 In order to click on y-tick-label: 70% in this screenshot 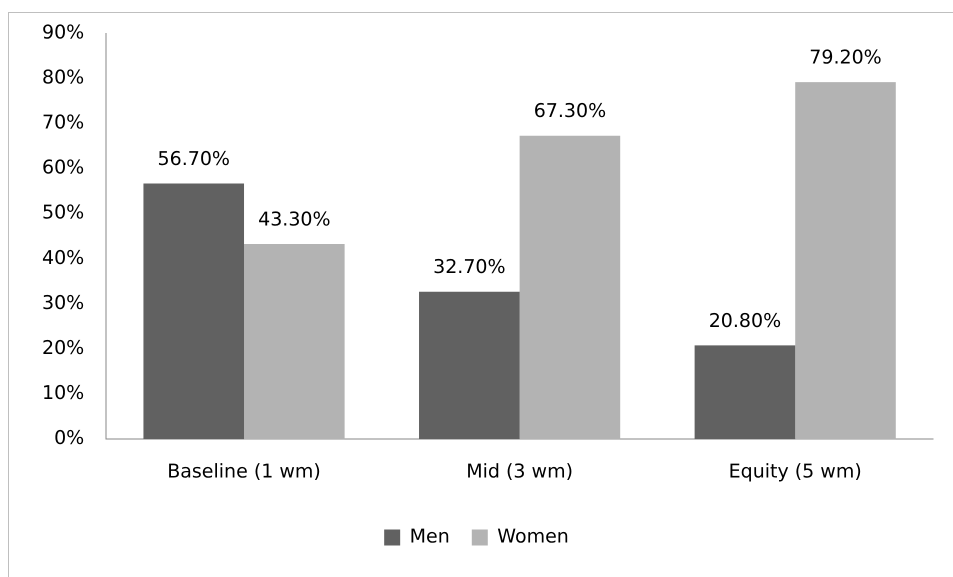, I will do `click(63, 123)`.